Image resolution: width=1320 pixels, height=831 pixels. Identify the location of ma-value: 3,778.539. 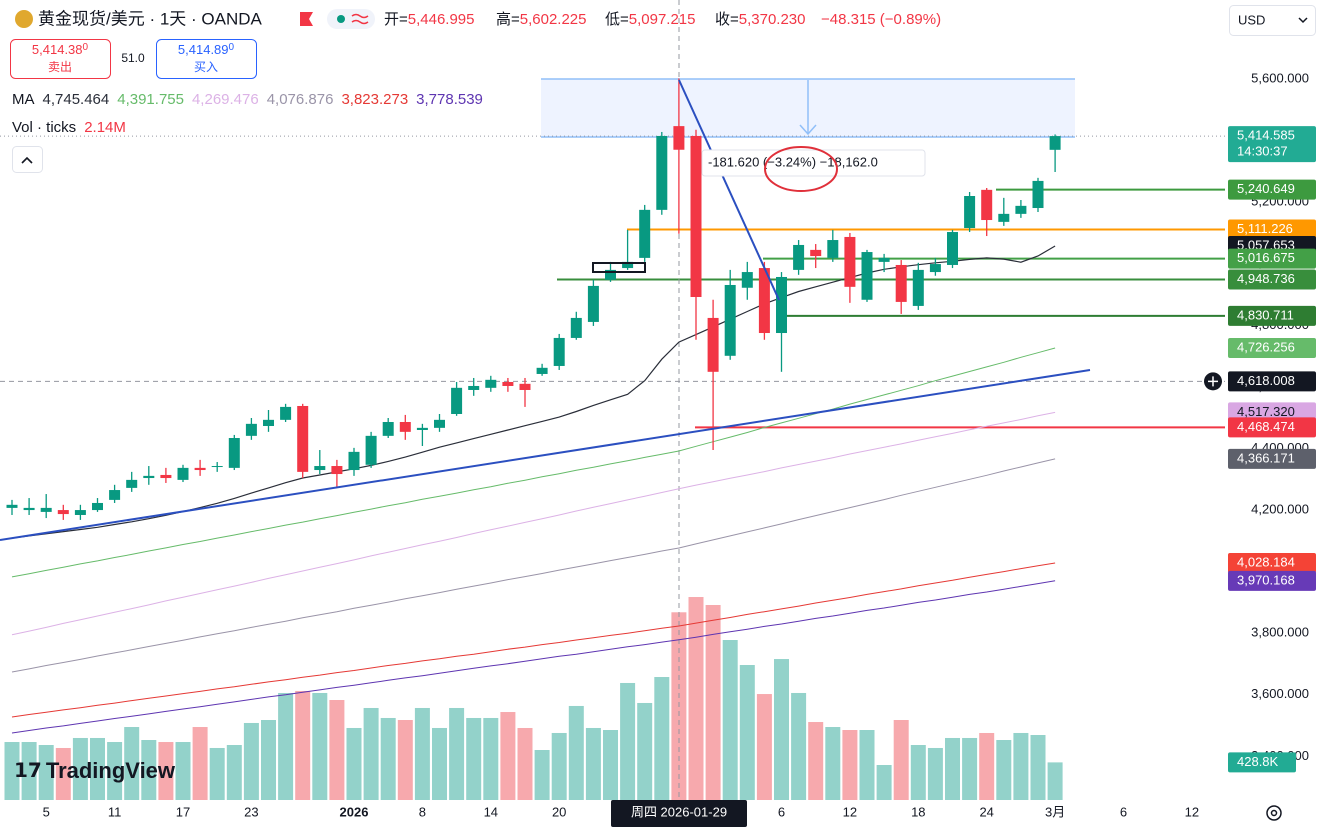
(449, 99).